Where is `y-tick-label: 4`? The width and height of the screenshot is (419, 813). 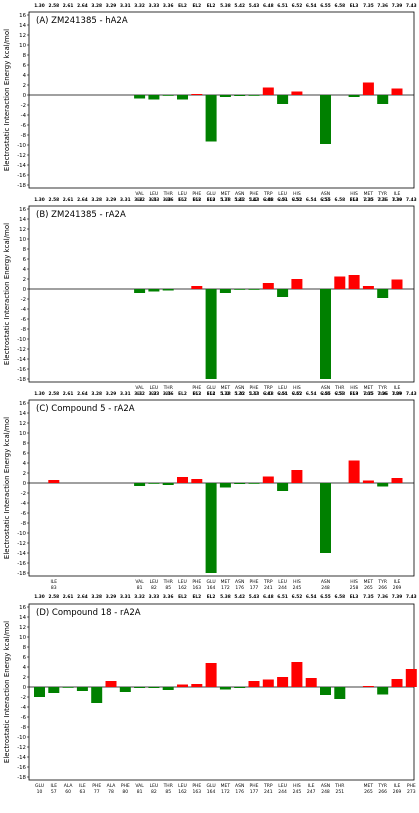 y-tick-label: 4 is located at coordinates (25, 668).